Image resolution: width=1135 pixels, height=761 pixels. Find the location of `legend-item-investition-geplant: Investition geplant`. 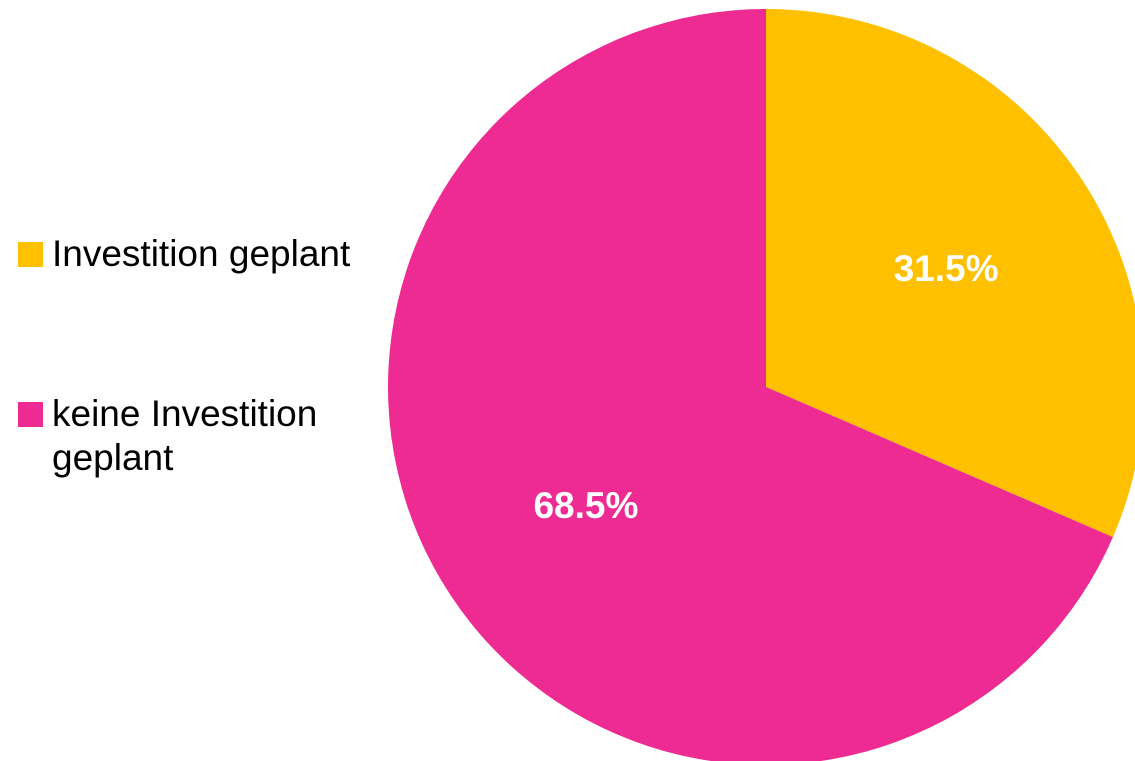

legend-item-investition-geplant: Investition geplant is located at coordinates (203, 253).